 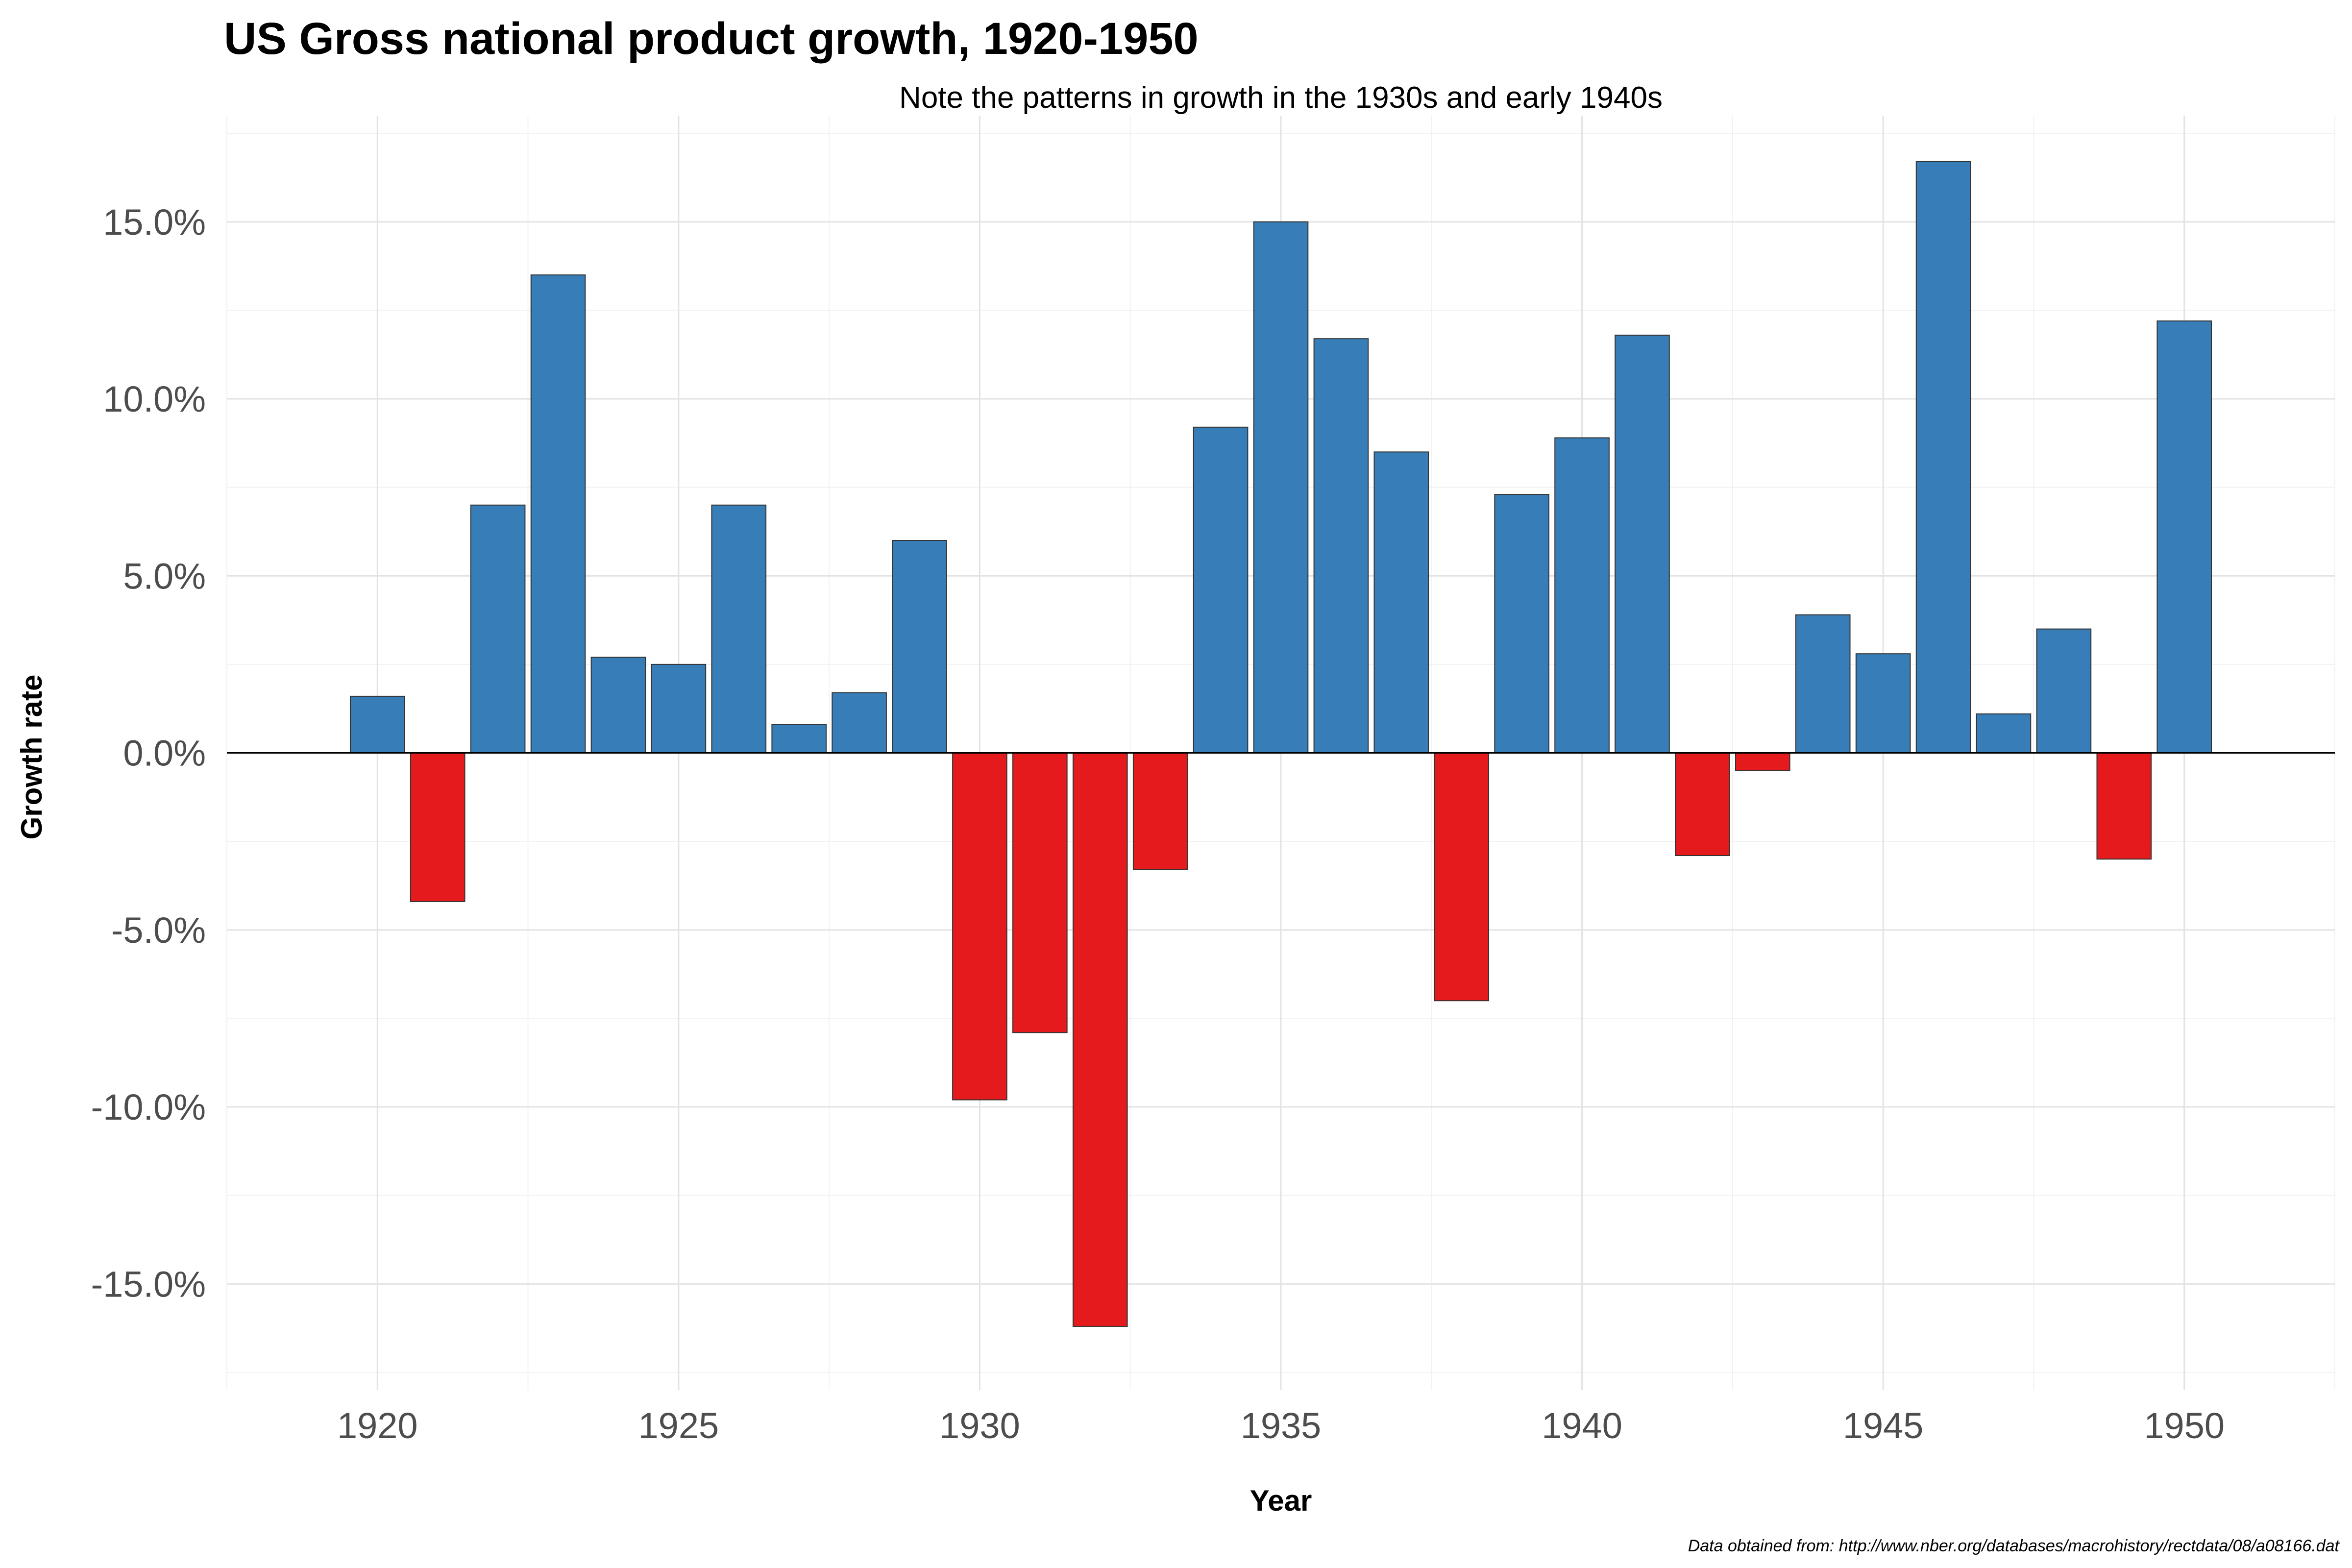 I want to click on bar-1931, so click(x=1040, y=892).